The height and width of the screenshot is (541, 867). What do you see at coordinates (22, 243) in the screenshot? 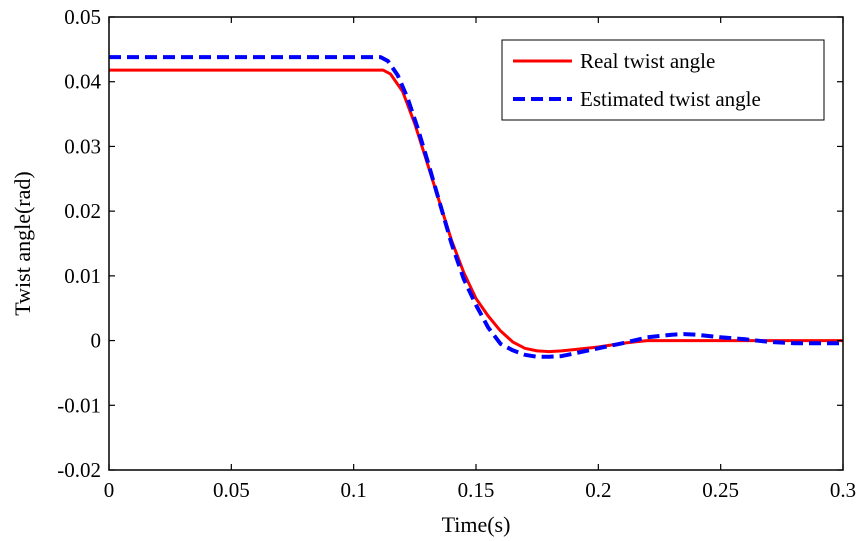
I see `y-axis-label: Twist angle(rad)` at bounding box center [22, 243].